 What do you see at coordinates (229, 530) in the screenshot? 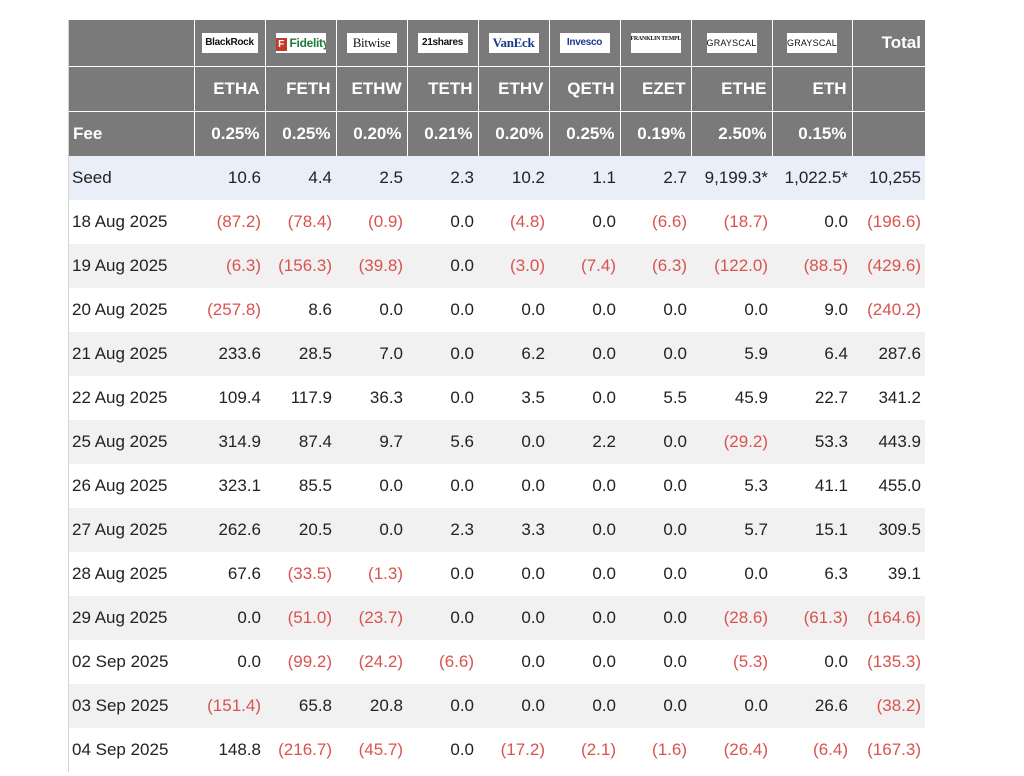
I see `flow-value: 262.6` at bounding box center [229, 530].